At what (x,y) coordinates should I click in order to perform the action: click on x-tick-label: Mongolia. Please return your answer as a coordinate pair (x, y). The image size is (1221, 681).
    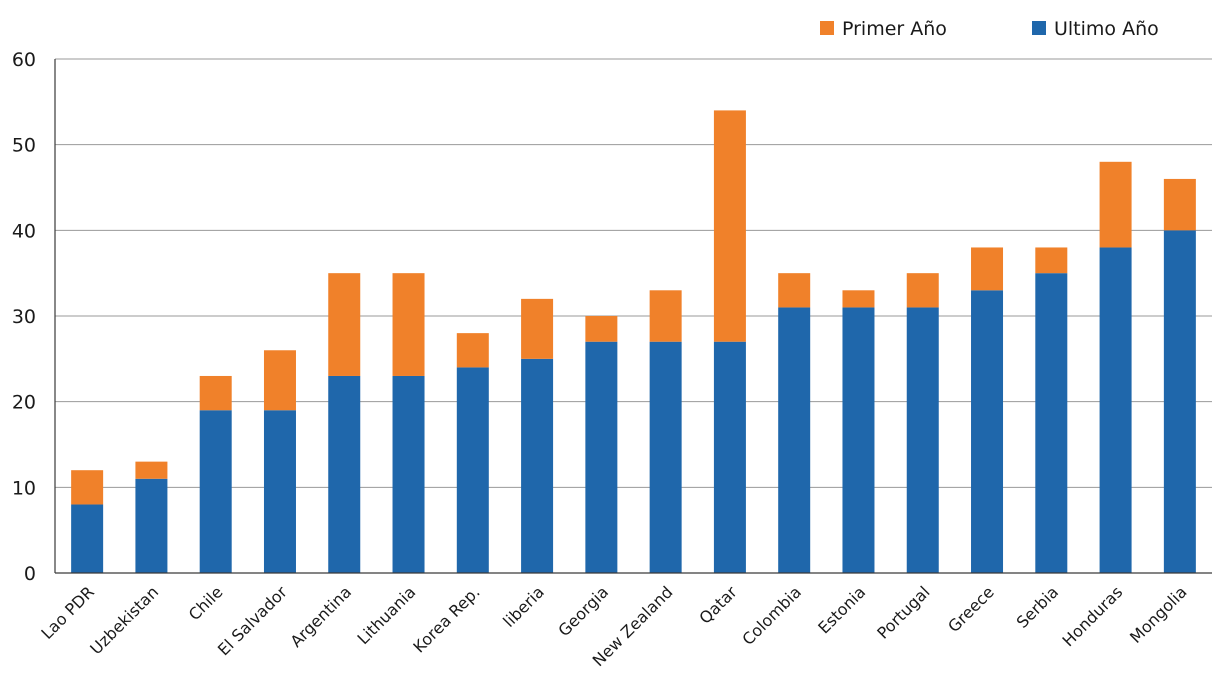
    Looking at the image, I should click on (1158, 614).